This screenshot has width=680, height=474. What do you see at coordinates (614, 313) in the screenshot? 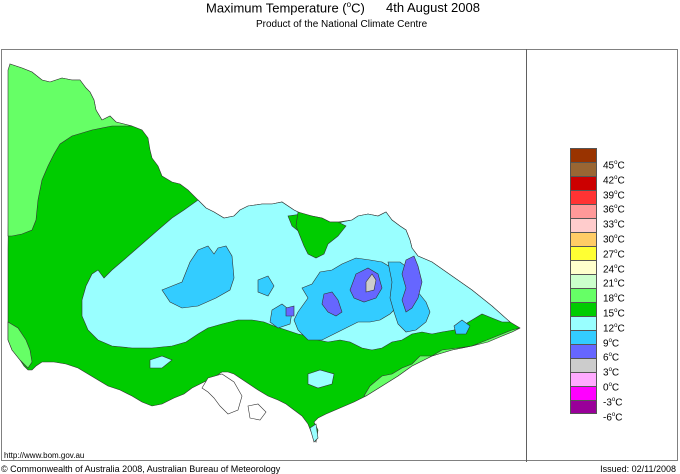
I see `legend-label: 15oC` at bounding box center [614, 313].